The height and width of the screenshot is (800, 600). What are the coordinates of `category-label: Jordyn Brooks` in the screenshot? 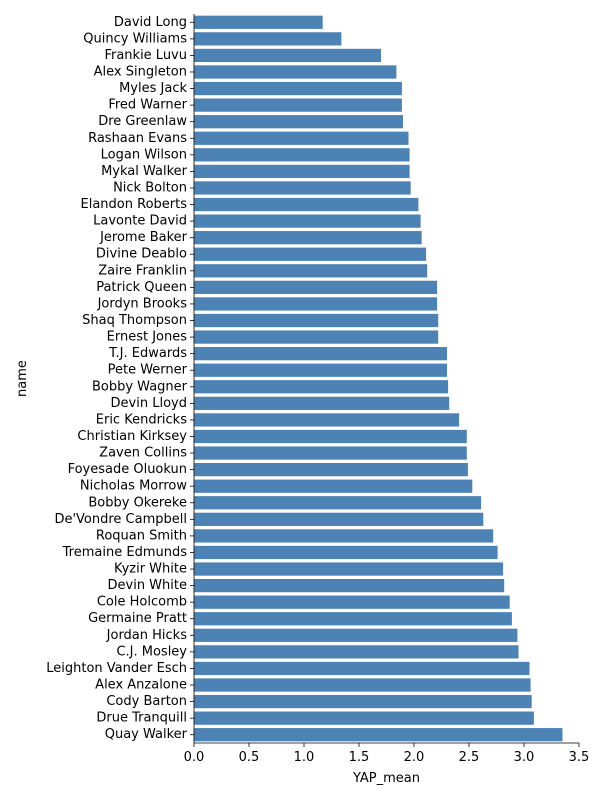 It's located at (142, 303).